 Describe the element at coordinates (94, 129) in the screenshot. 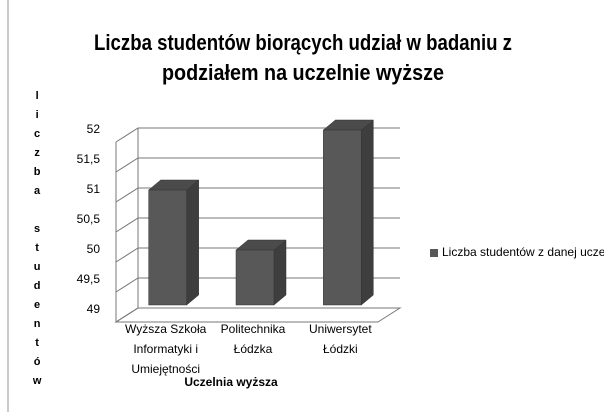

I see `y-tick-label: 52` at that location.